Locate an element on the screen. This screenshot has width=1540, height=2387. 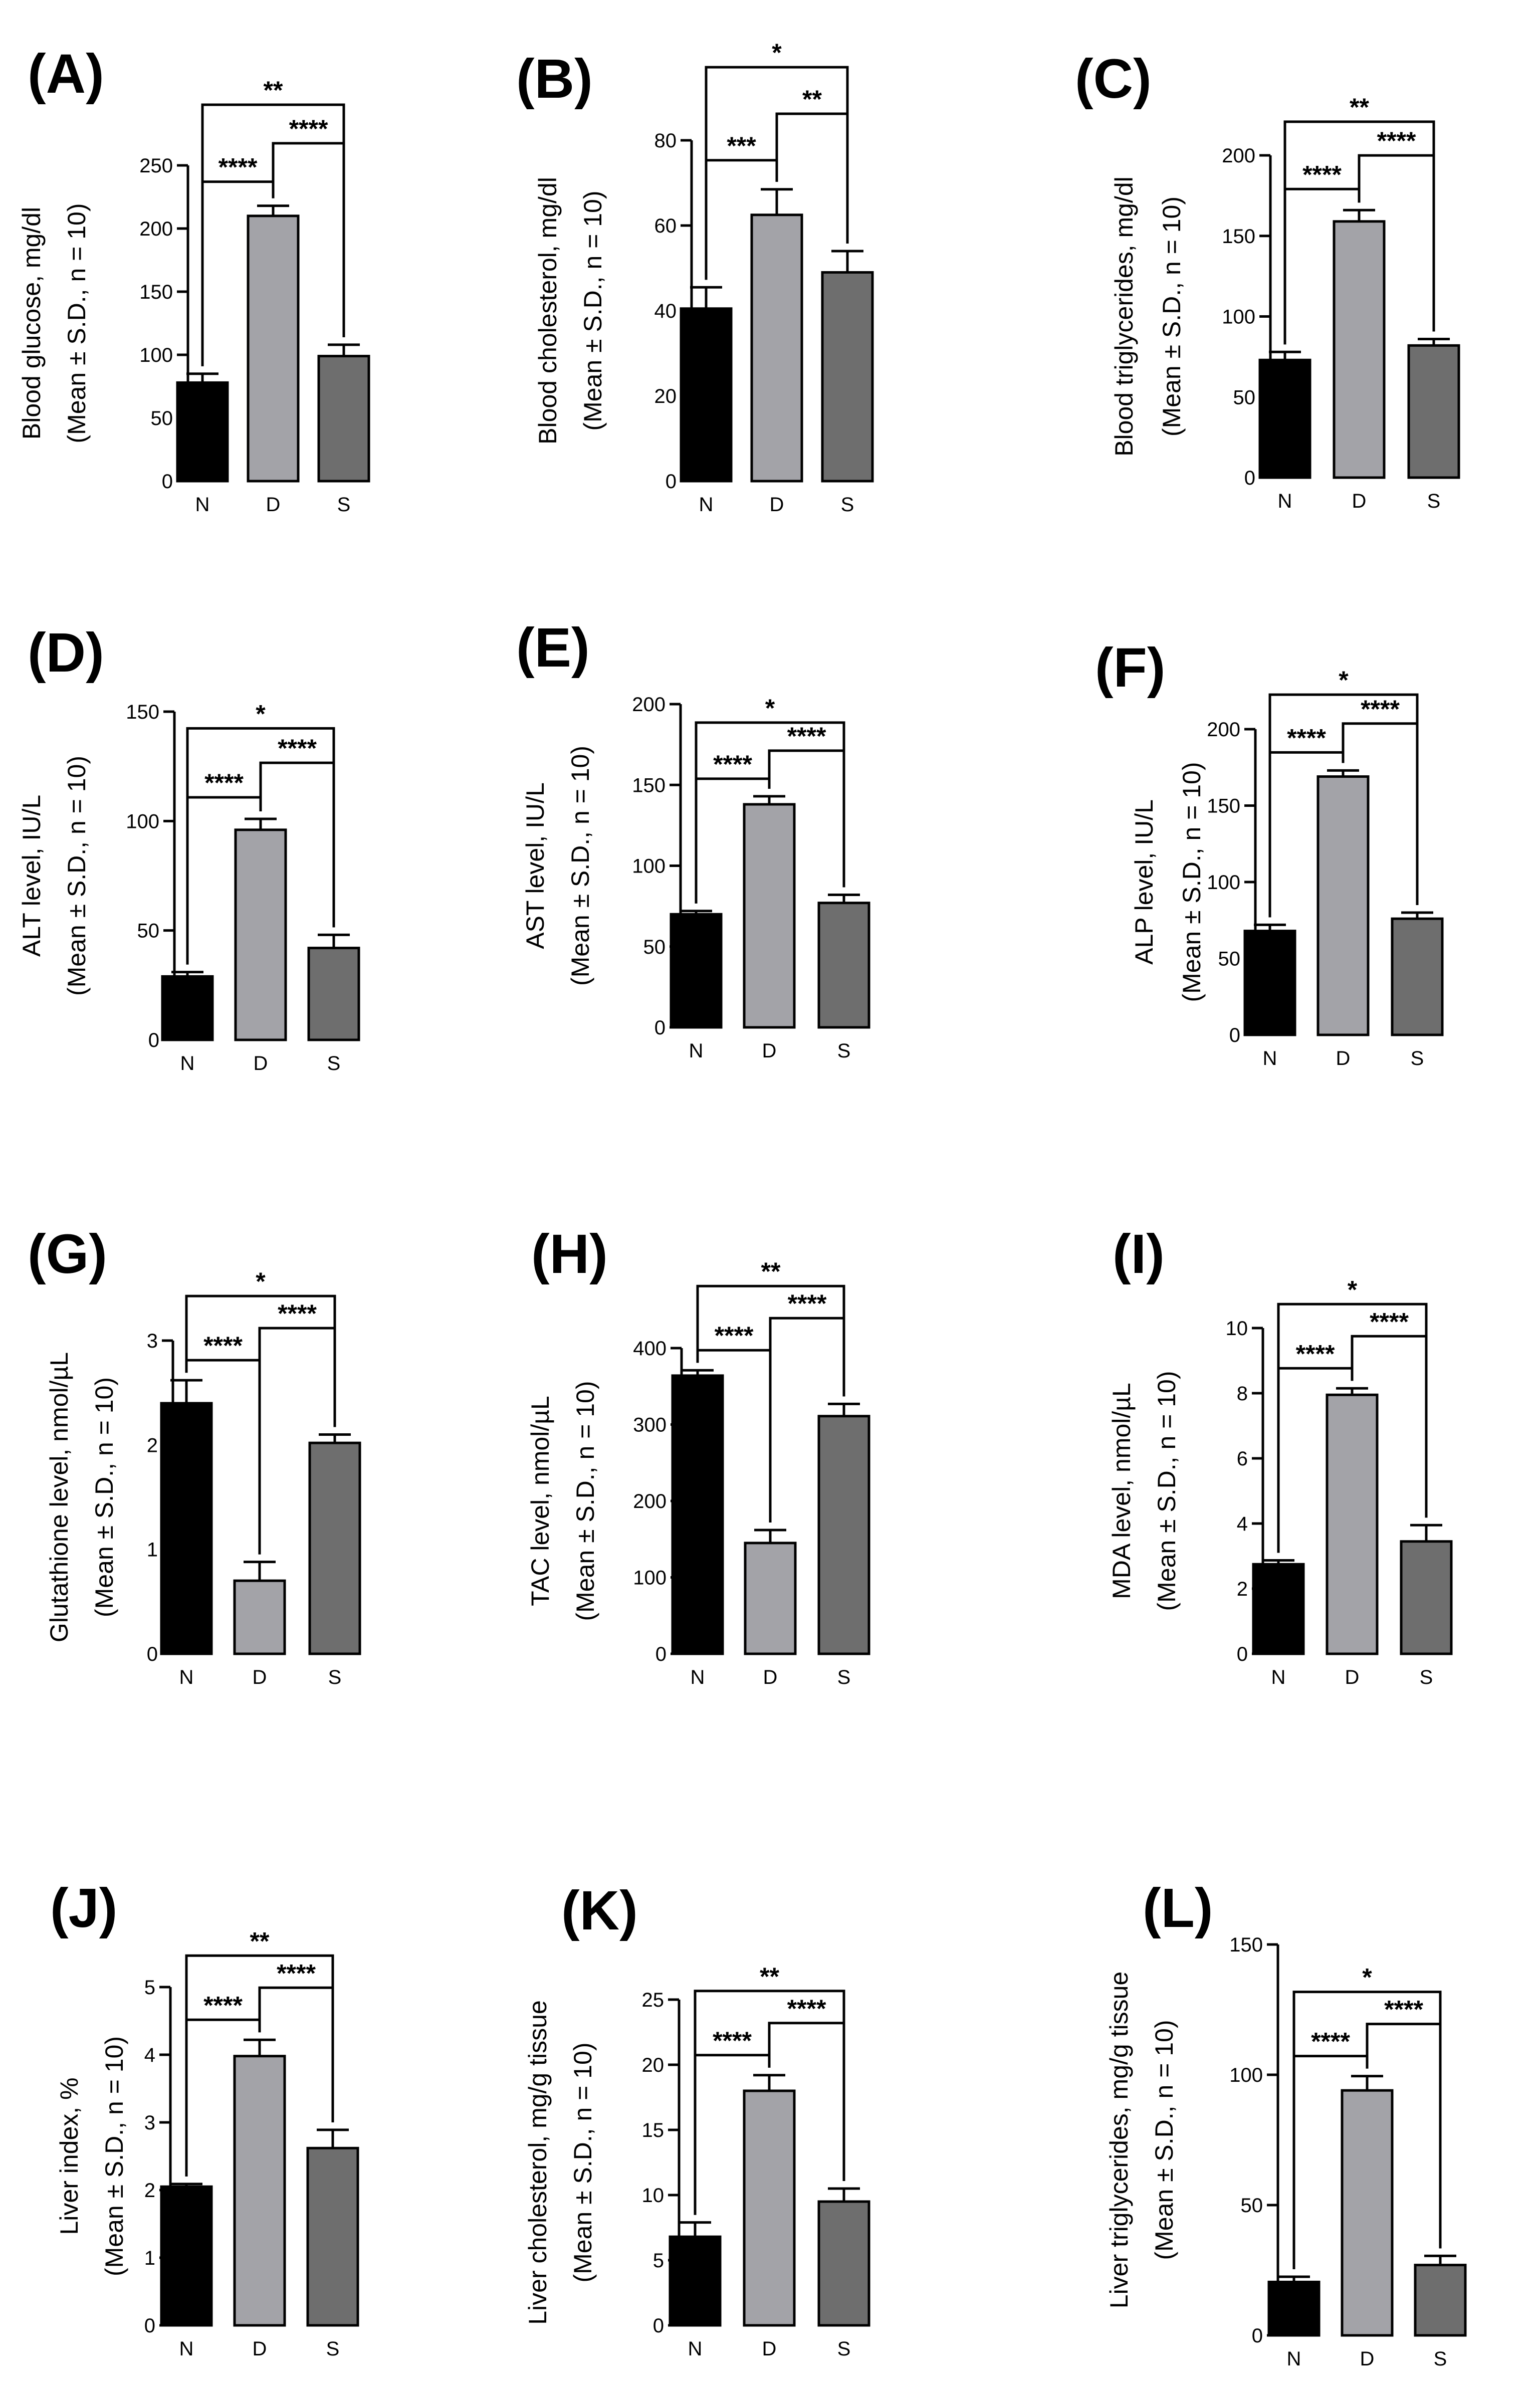
y-tick-label: 6 is located at coordinates (1242, 1459).